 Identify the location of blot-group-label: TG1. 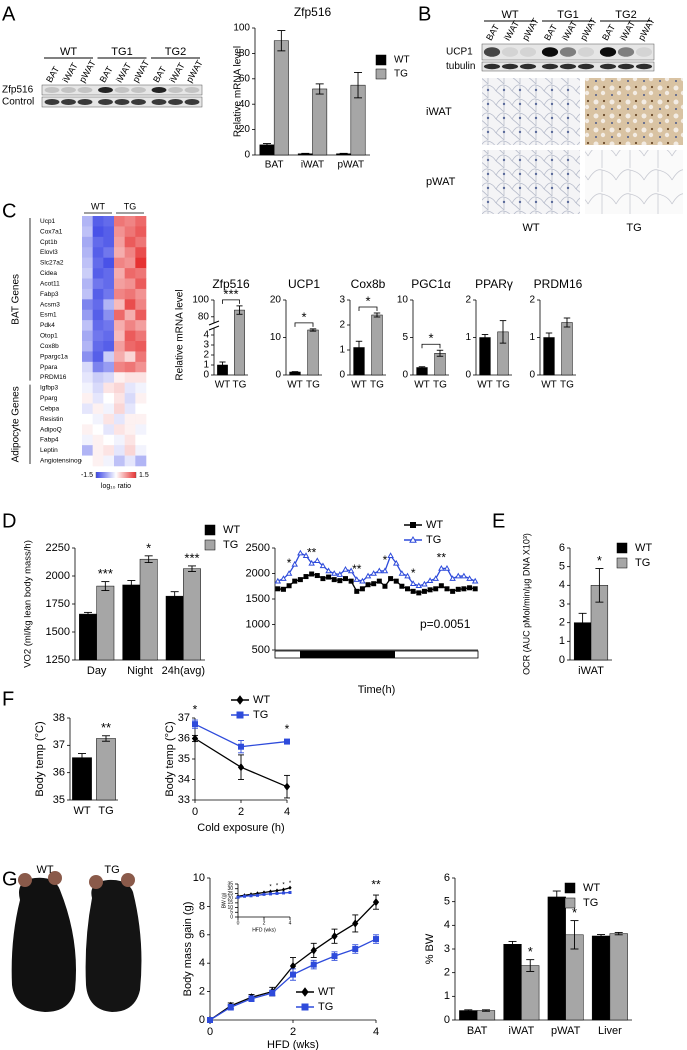
(121, 52).